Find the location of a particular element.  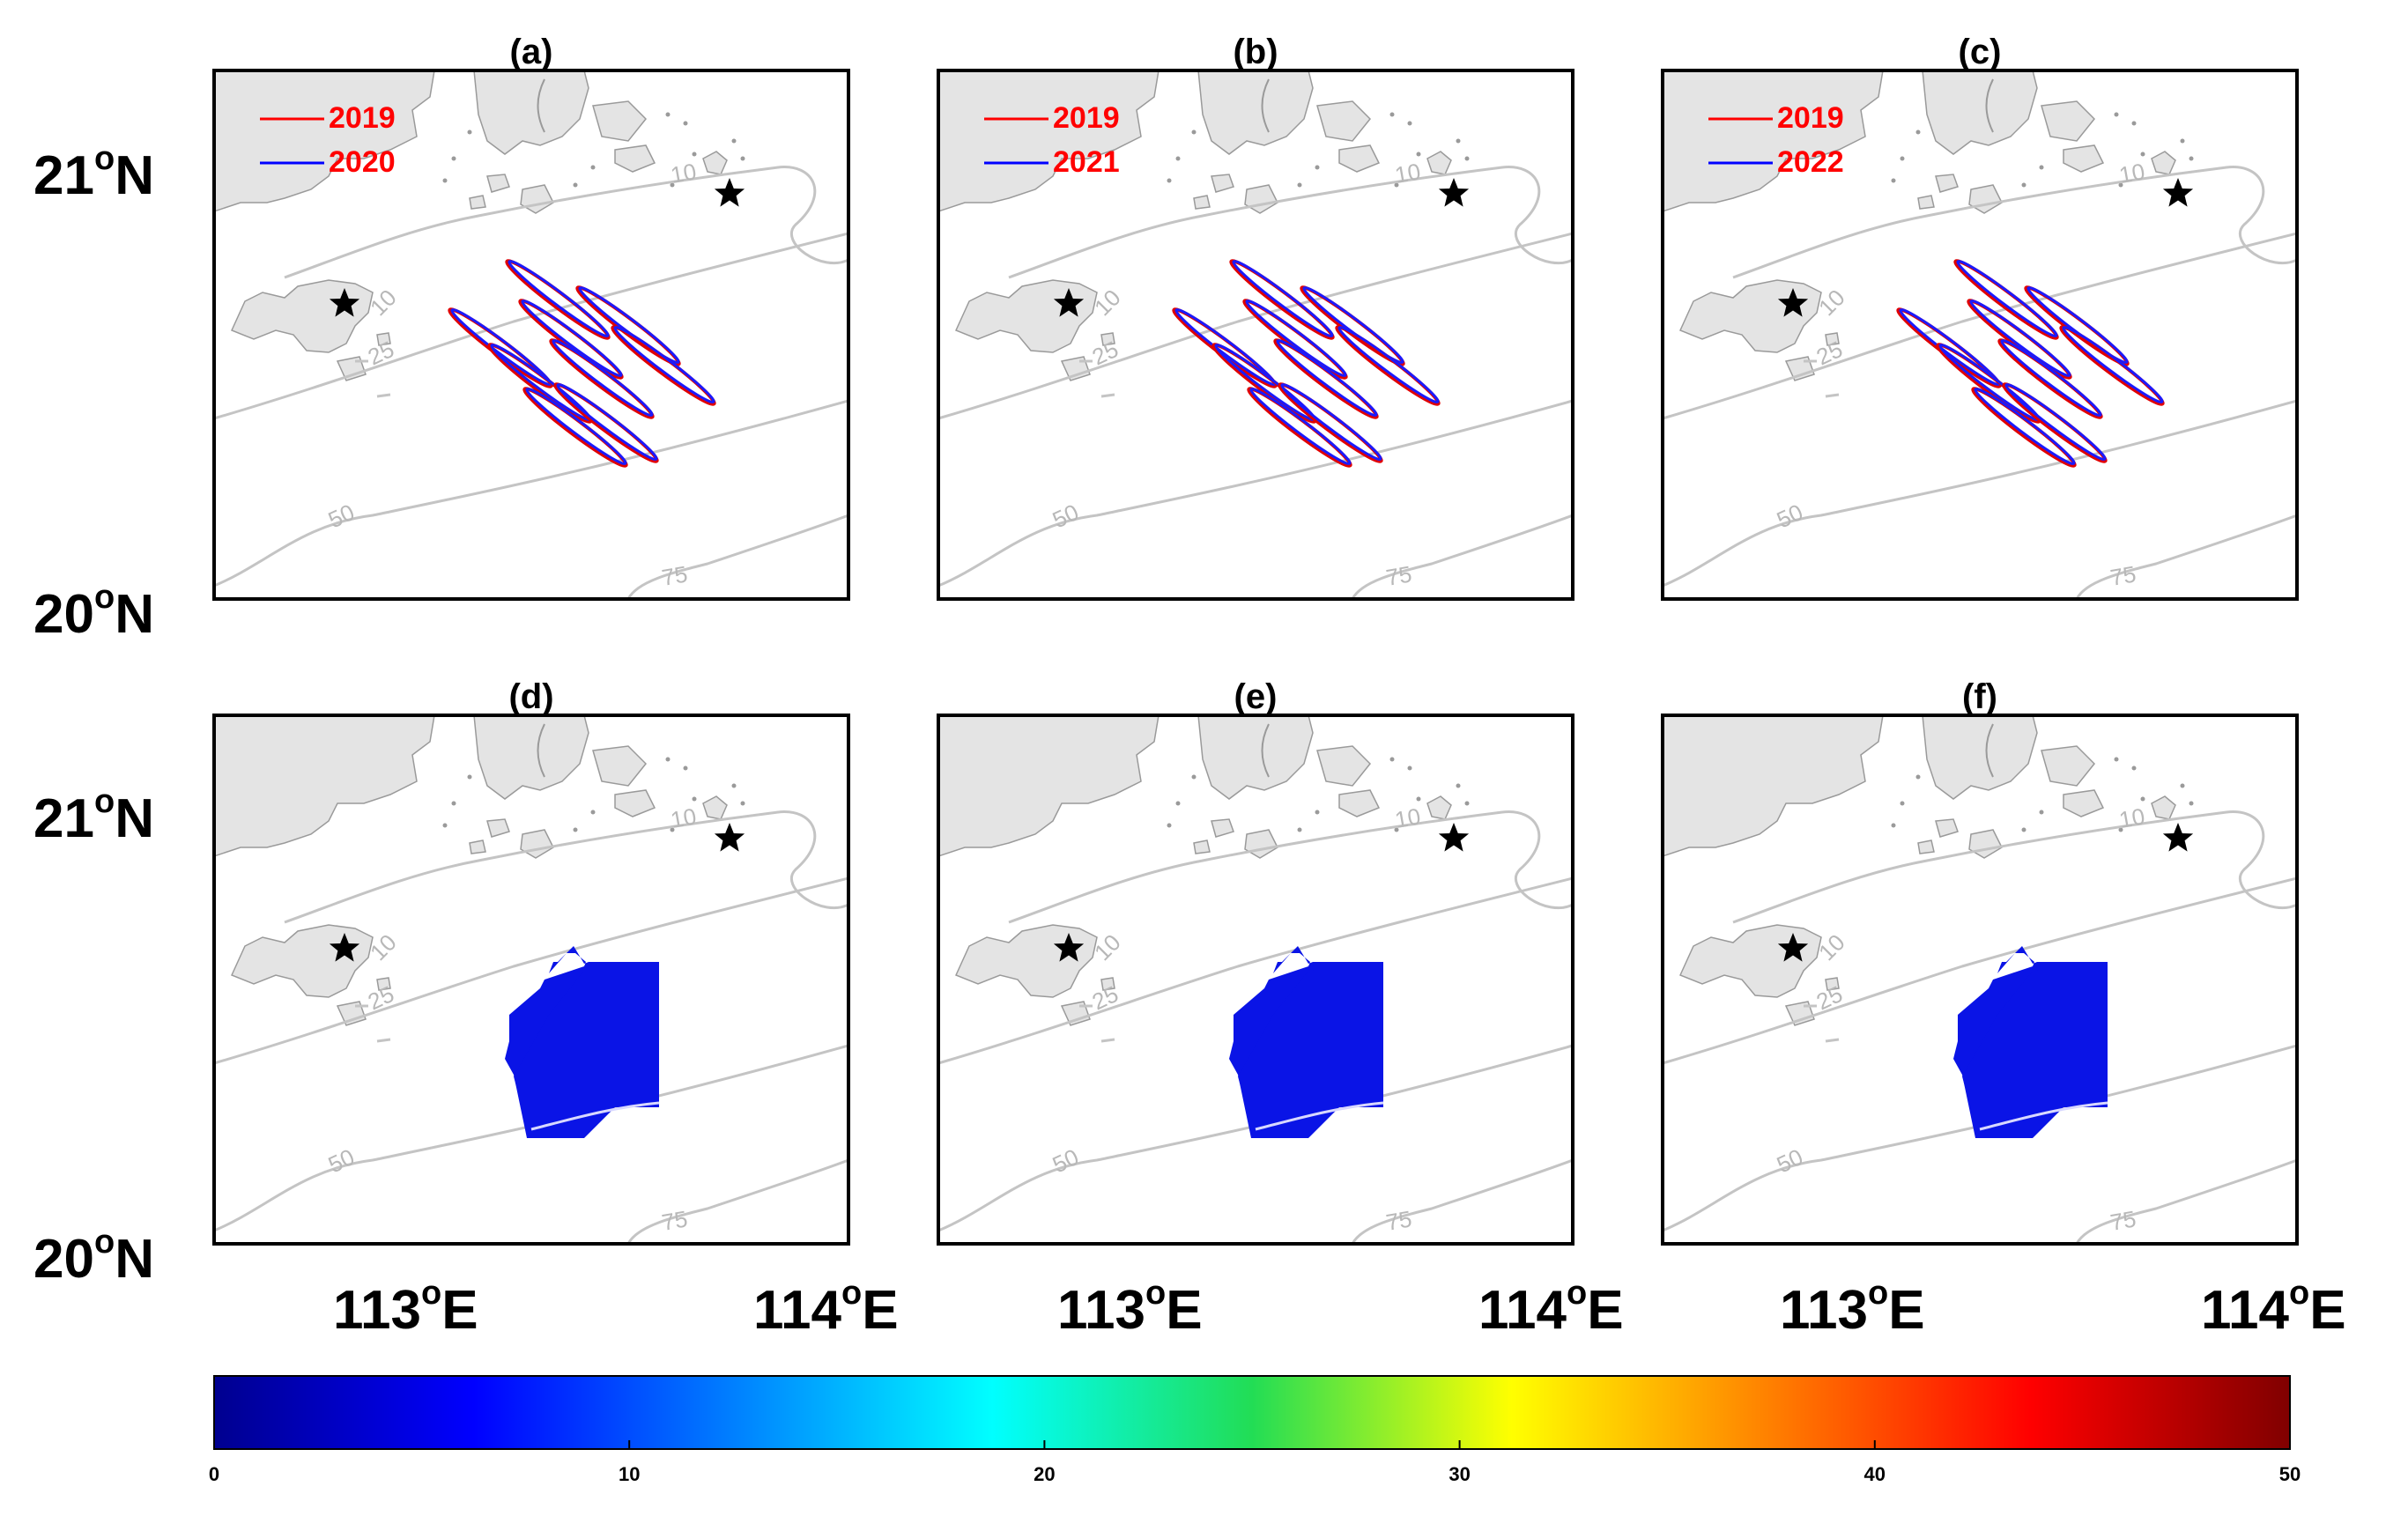

legend-year-2020: 2020 is located at coordinates (362, 162).